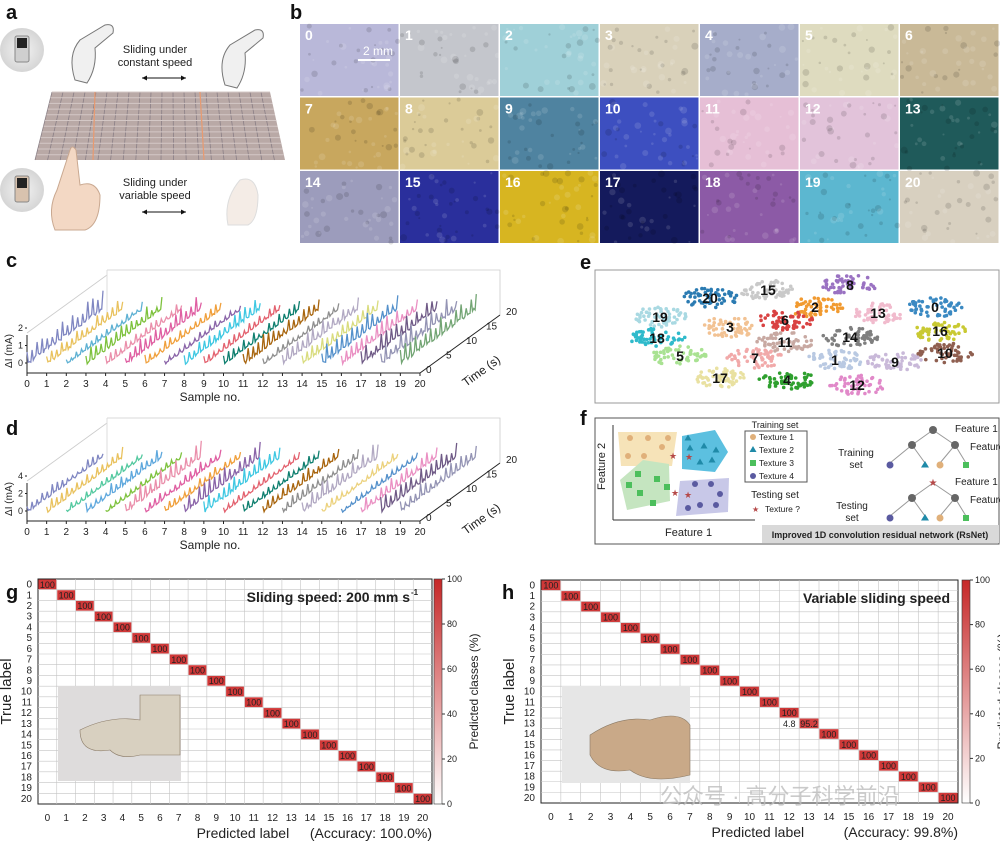 This screenshot has height=842, width=1000. Describe the element at coordinates (452, 624) in the screenshot. I see `colorbar-tick-label: 80` at that location.